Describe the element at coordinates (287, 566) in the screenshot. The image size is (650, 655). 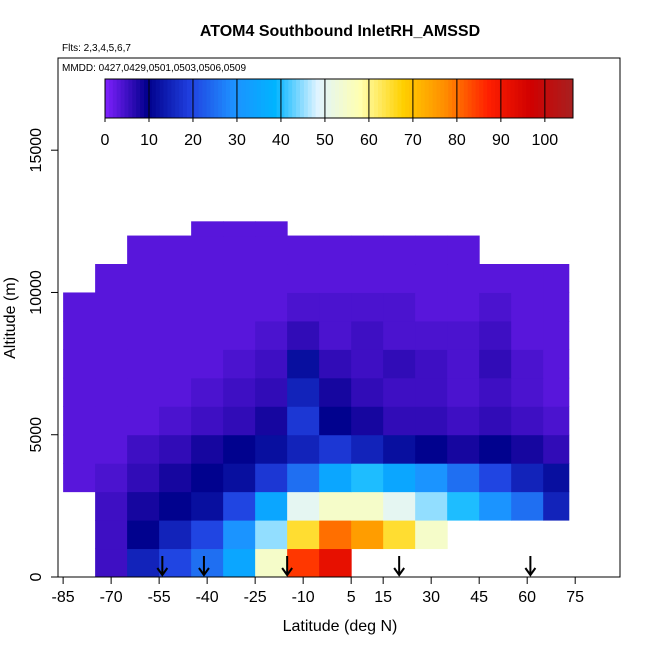
I see `marker-arrow` at that location.